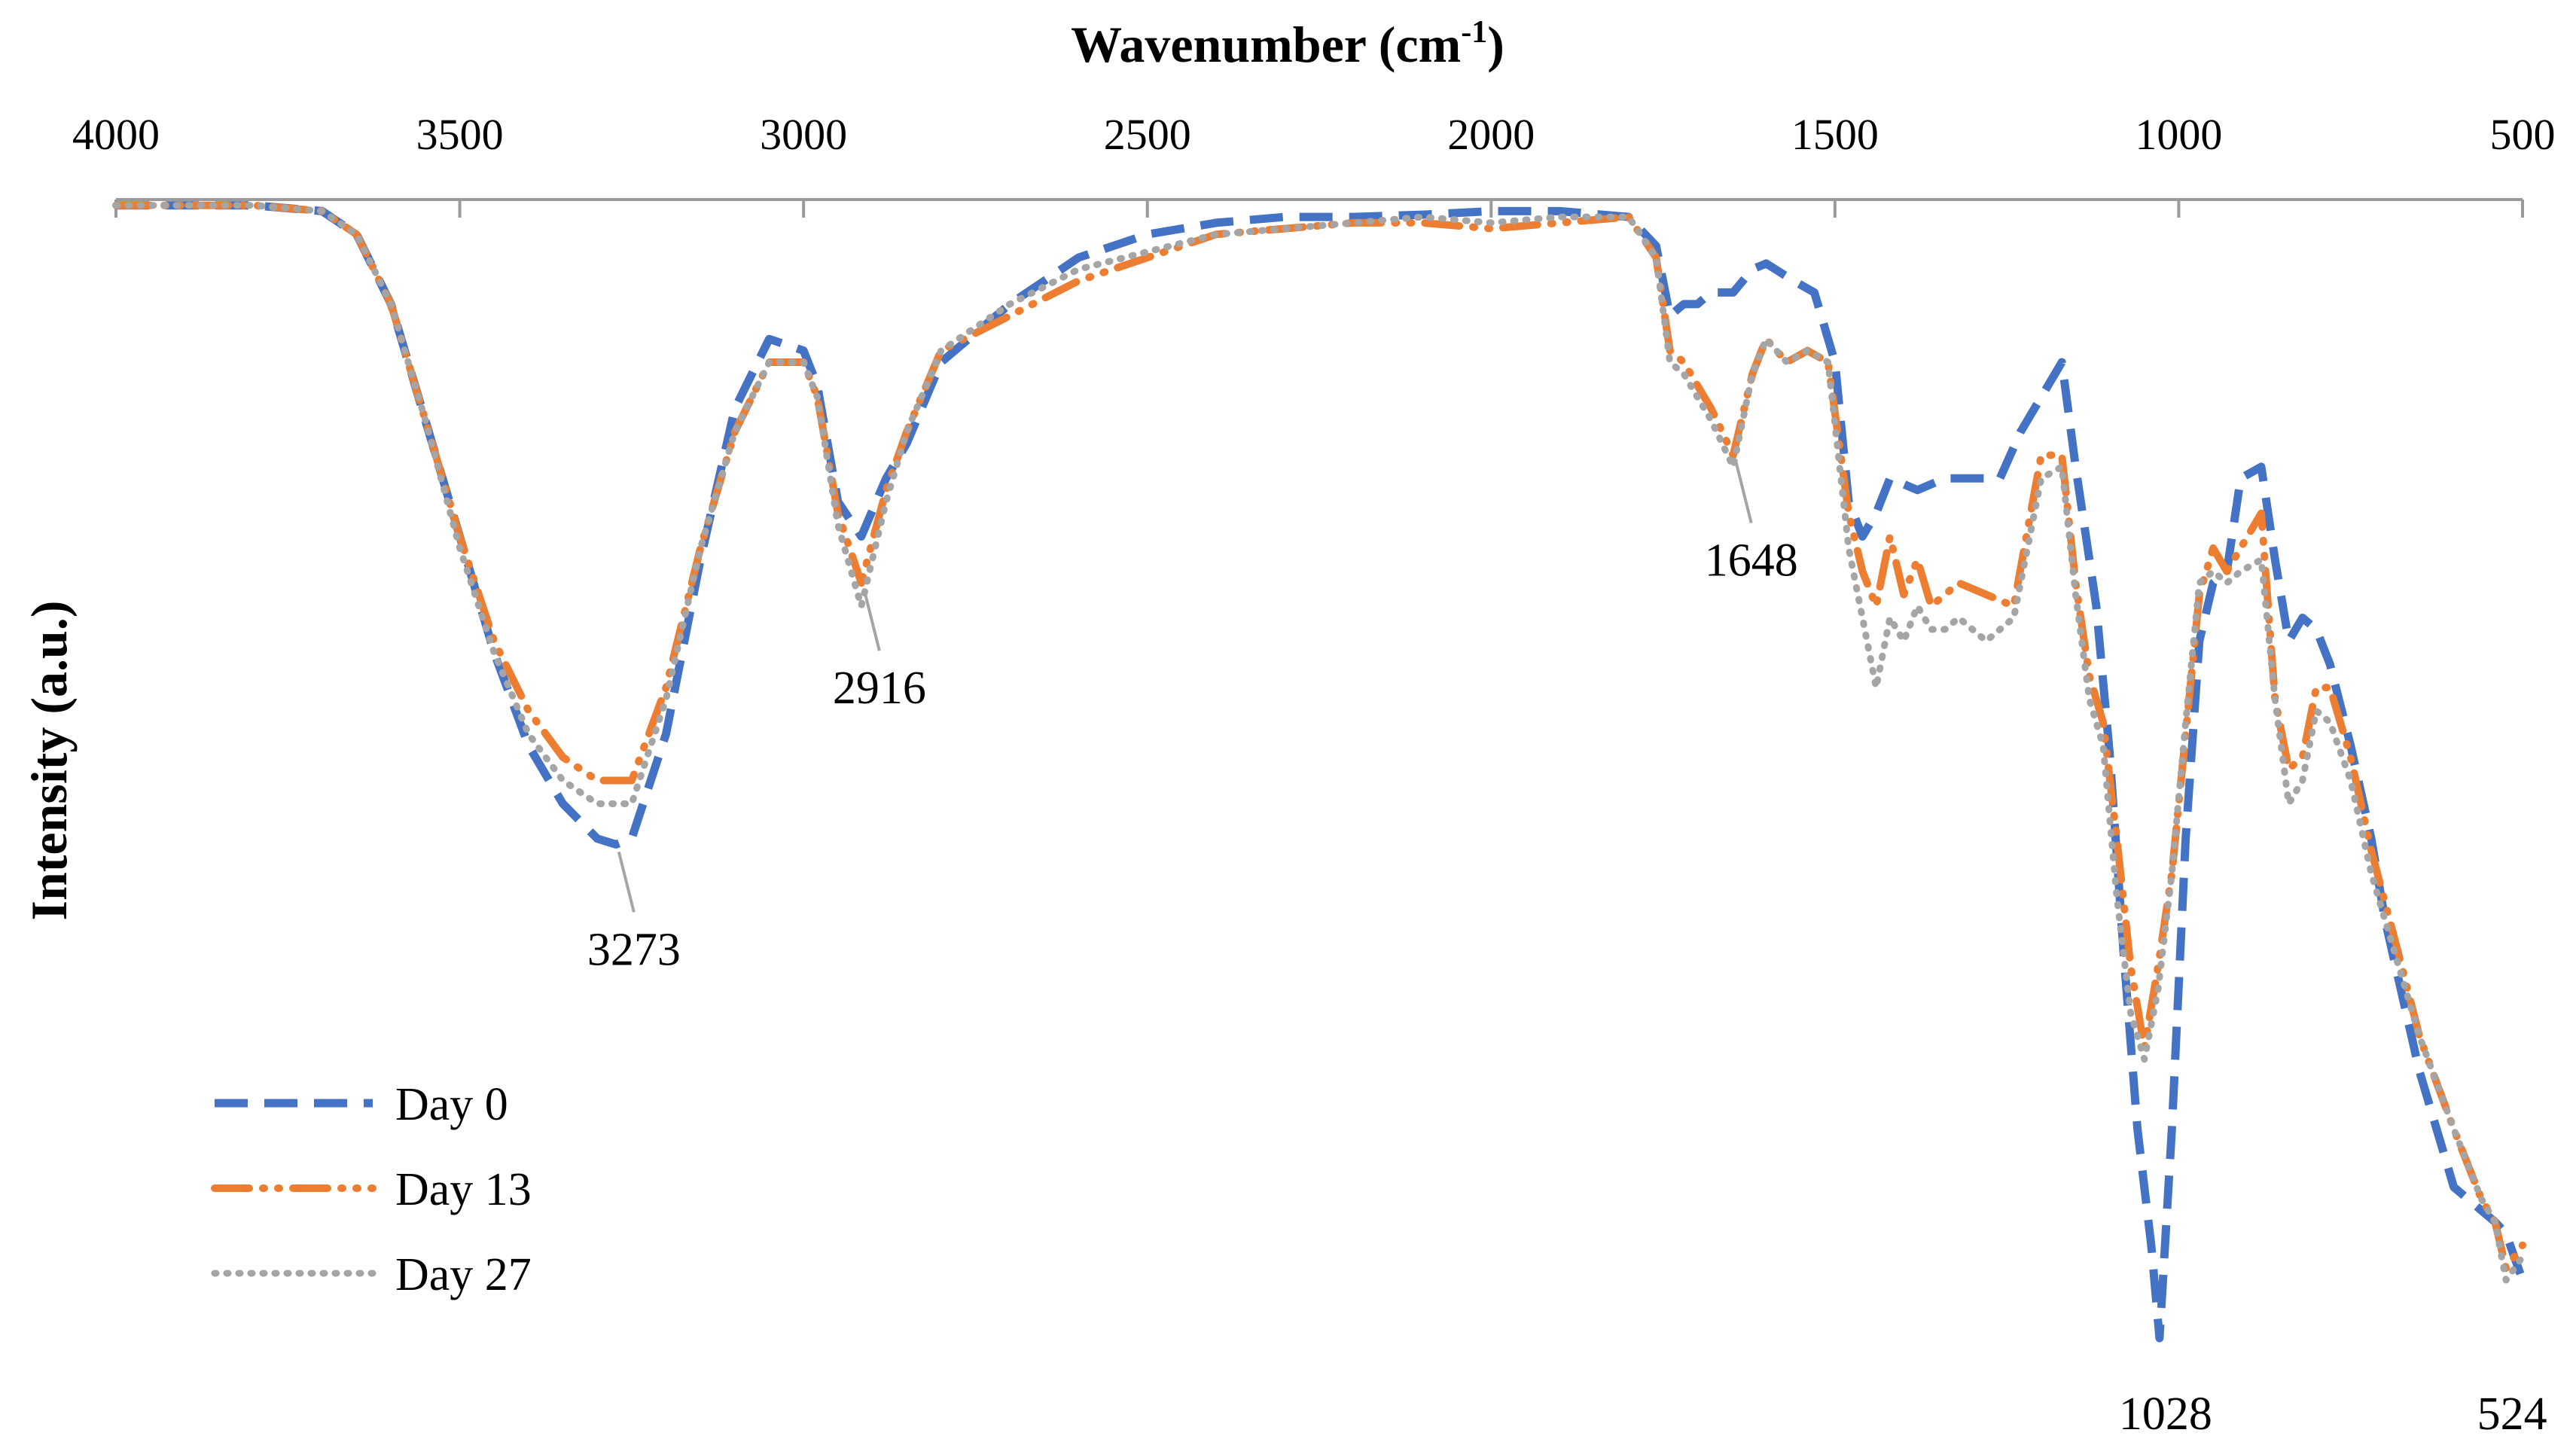  Describe the element at coordinates (1266, 45) in the screenshot. I see `x-axis-title-main: Wavenumber (cm` at that location.